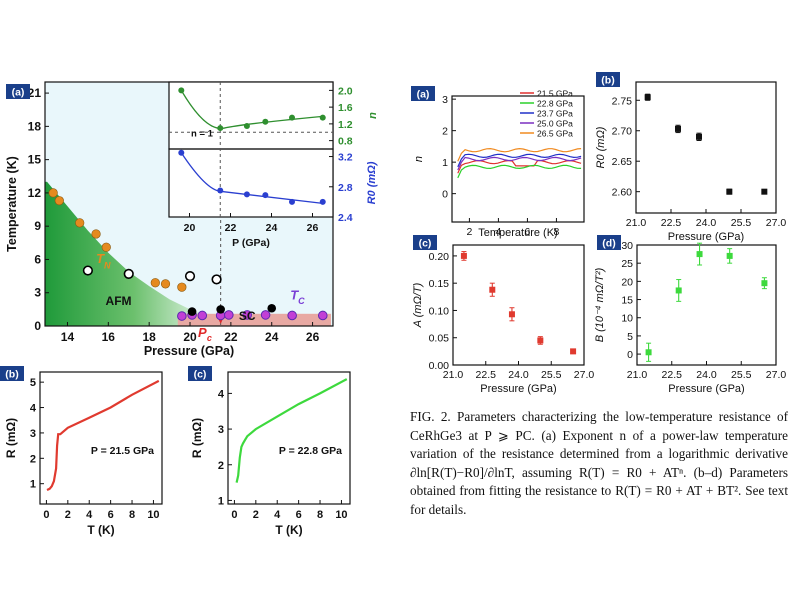 Image resolution: width=800 pixels, height=601 pixels. What do you see at coordinates (419, 159) in the screenshot?
I see `right-a-ylabel: n` at bounding box center [419, 159].